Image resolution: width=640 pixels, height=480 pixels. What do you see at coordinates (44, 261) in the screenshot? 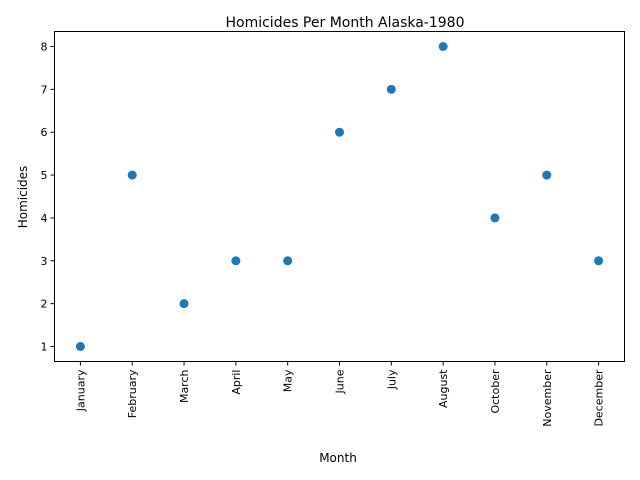
I see `y-tick-label: 3` at bounding box center [44, 261].